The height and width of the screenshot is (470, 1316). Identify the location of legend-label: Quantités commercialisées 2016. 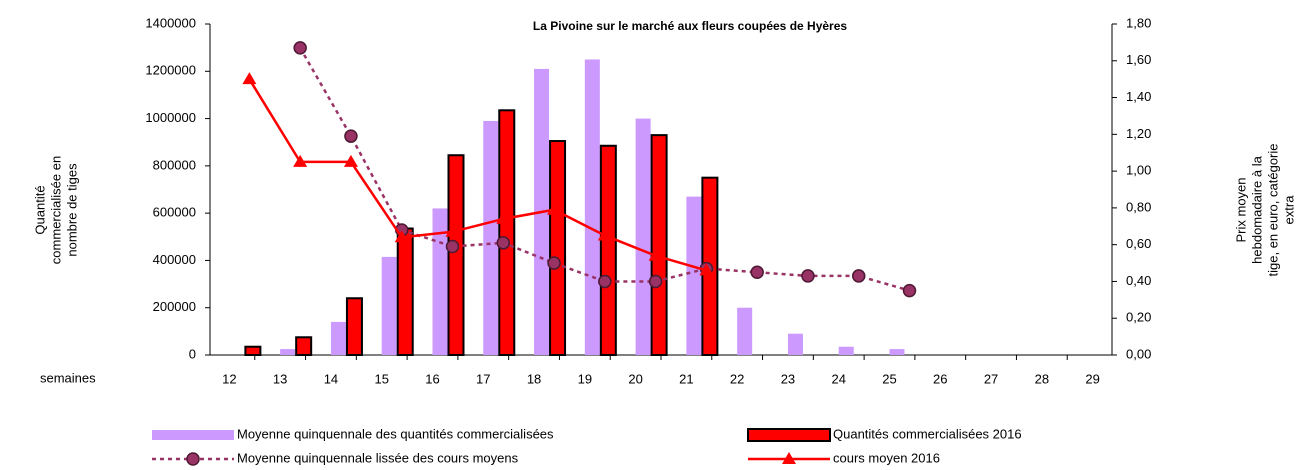
(927, 433).